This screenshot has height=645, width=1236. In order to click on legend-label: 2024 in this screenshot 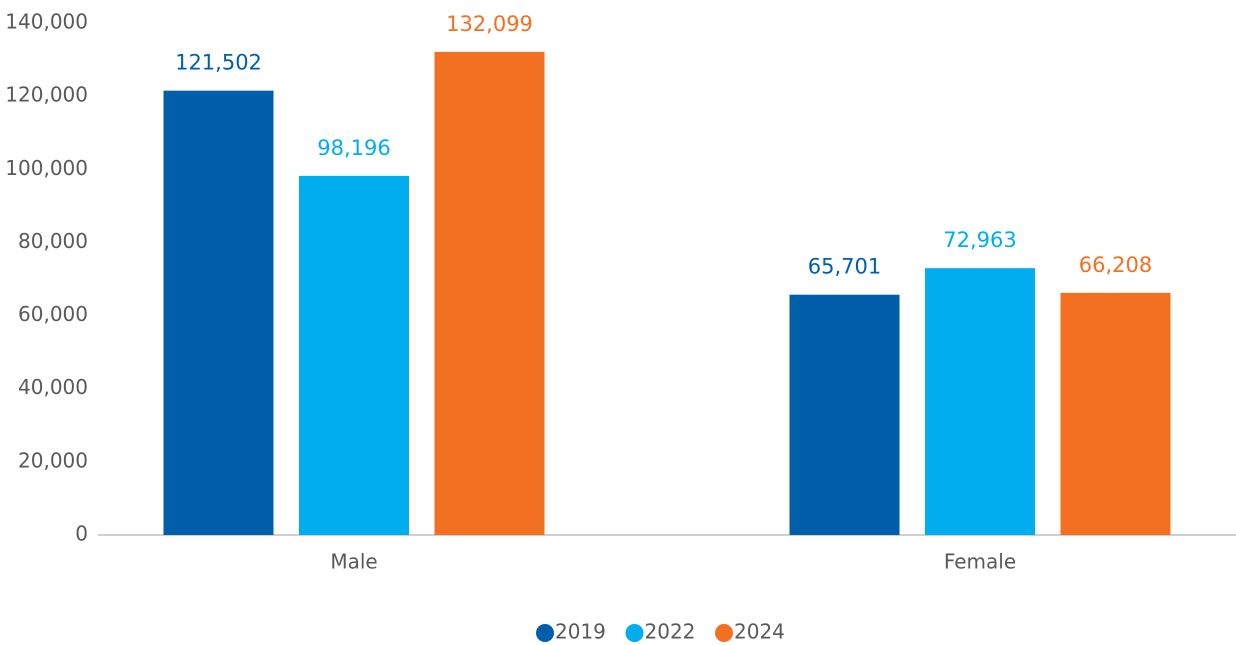, I will do `click(759, 632)`.